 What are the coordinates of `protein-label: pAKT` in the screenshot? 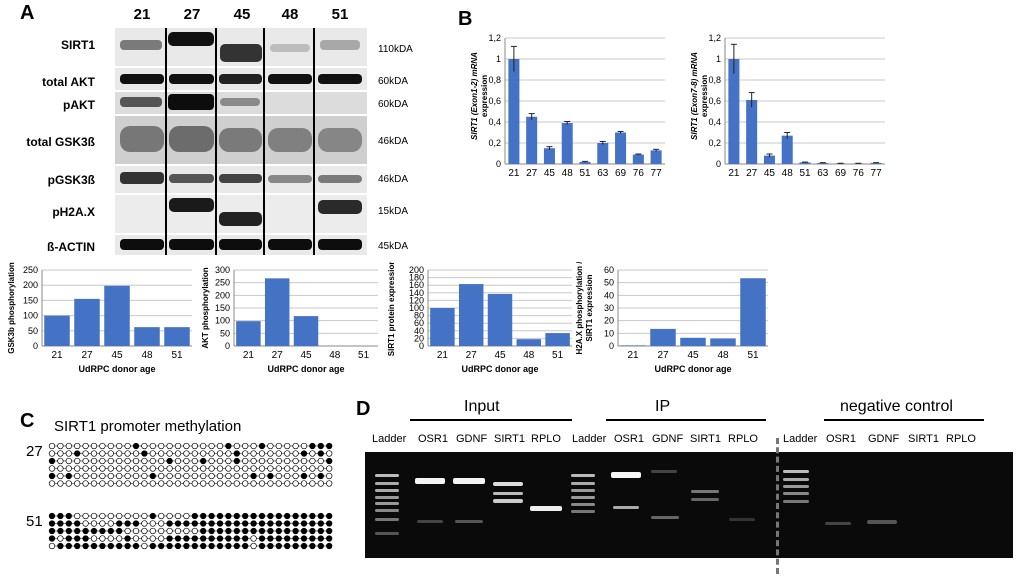 It's located at (79, 105).